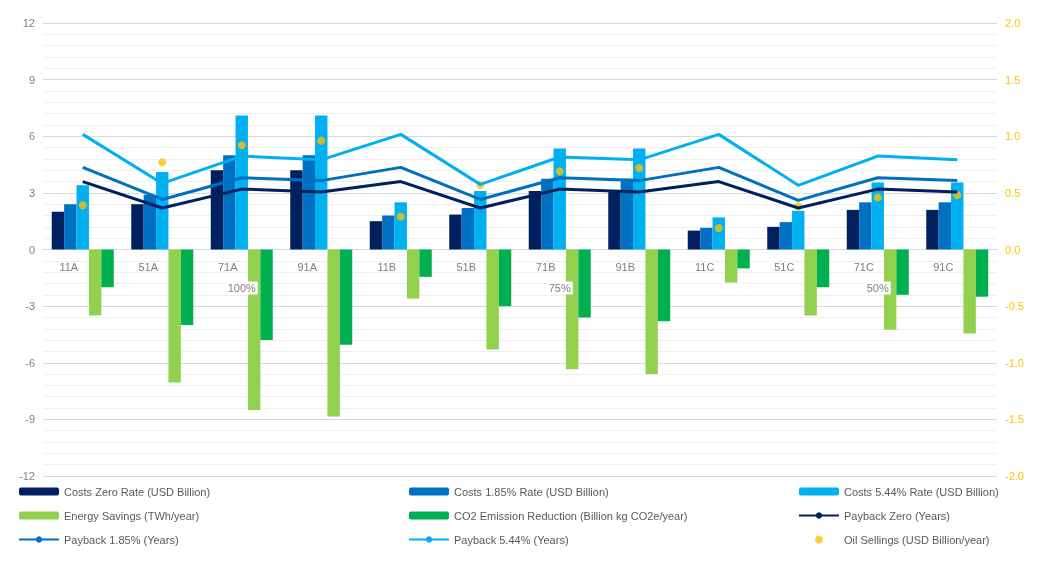 This screenshot has height=563, width=1050. What do you see at coordinates (1013, 249) in the screenshot?
I see `y2-tick-label: 0.0` at bounding box center [1013, 249].